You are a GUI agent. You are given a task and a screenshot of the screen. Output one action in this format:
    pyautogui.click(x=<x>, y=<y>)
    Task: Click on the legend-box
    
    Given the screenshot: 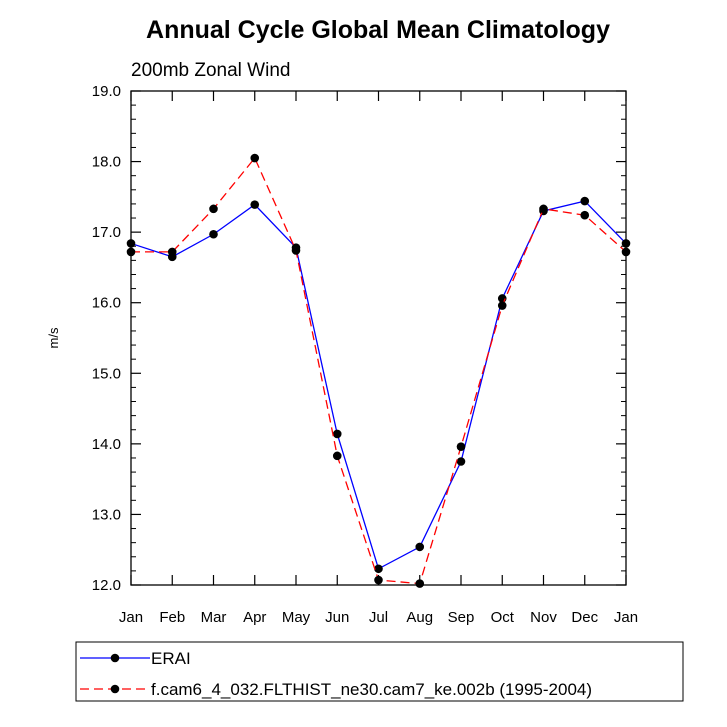 What is the action you would take?
    pyautogui.click(x=379, y=671)
    